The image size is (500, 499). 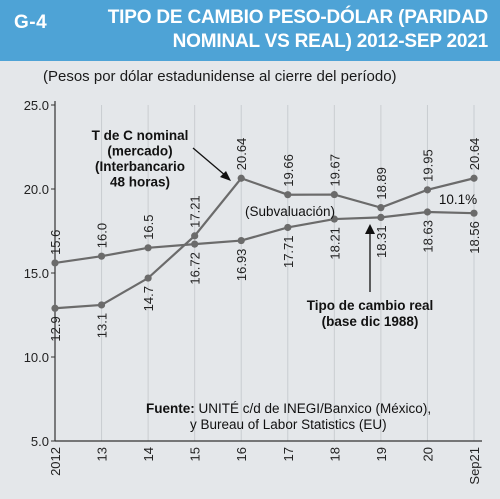 What do you see at coordinates (288, 170) in the screenshot?
I see `data-label-nominal: 19.66` at bounding box center [288, 170].